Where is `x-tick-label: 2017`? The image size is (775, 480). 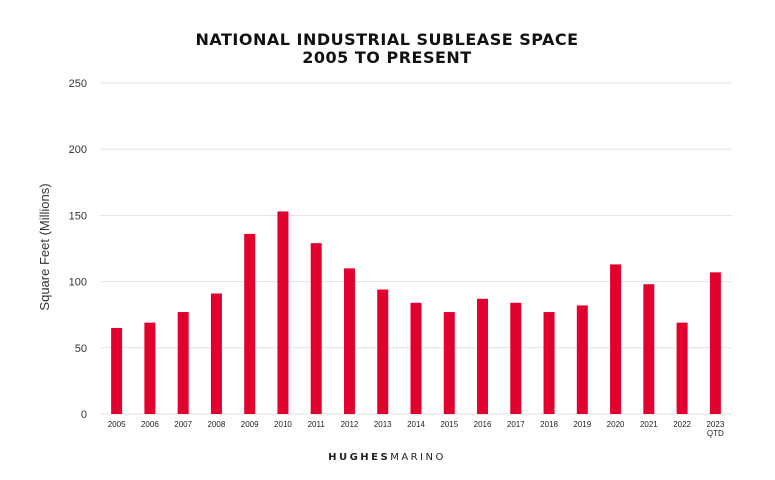 x-tick-label: 2017 is located at coordinates (516, 424).